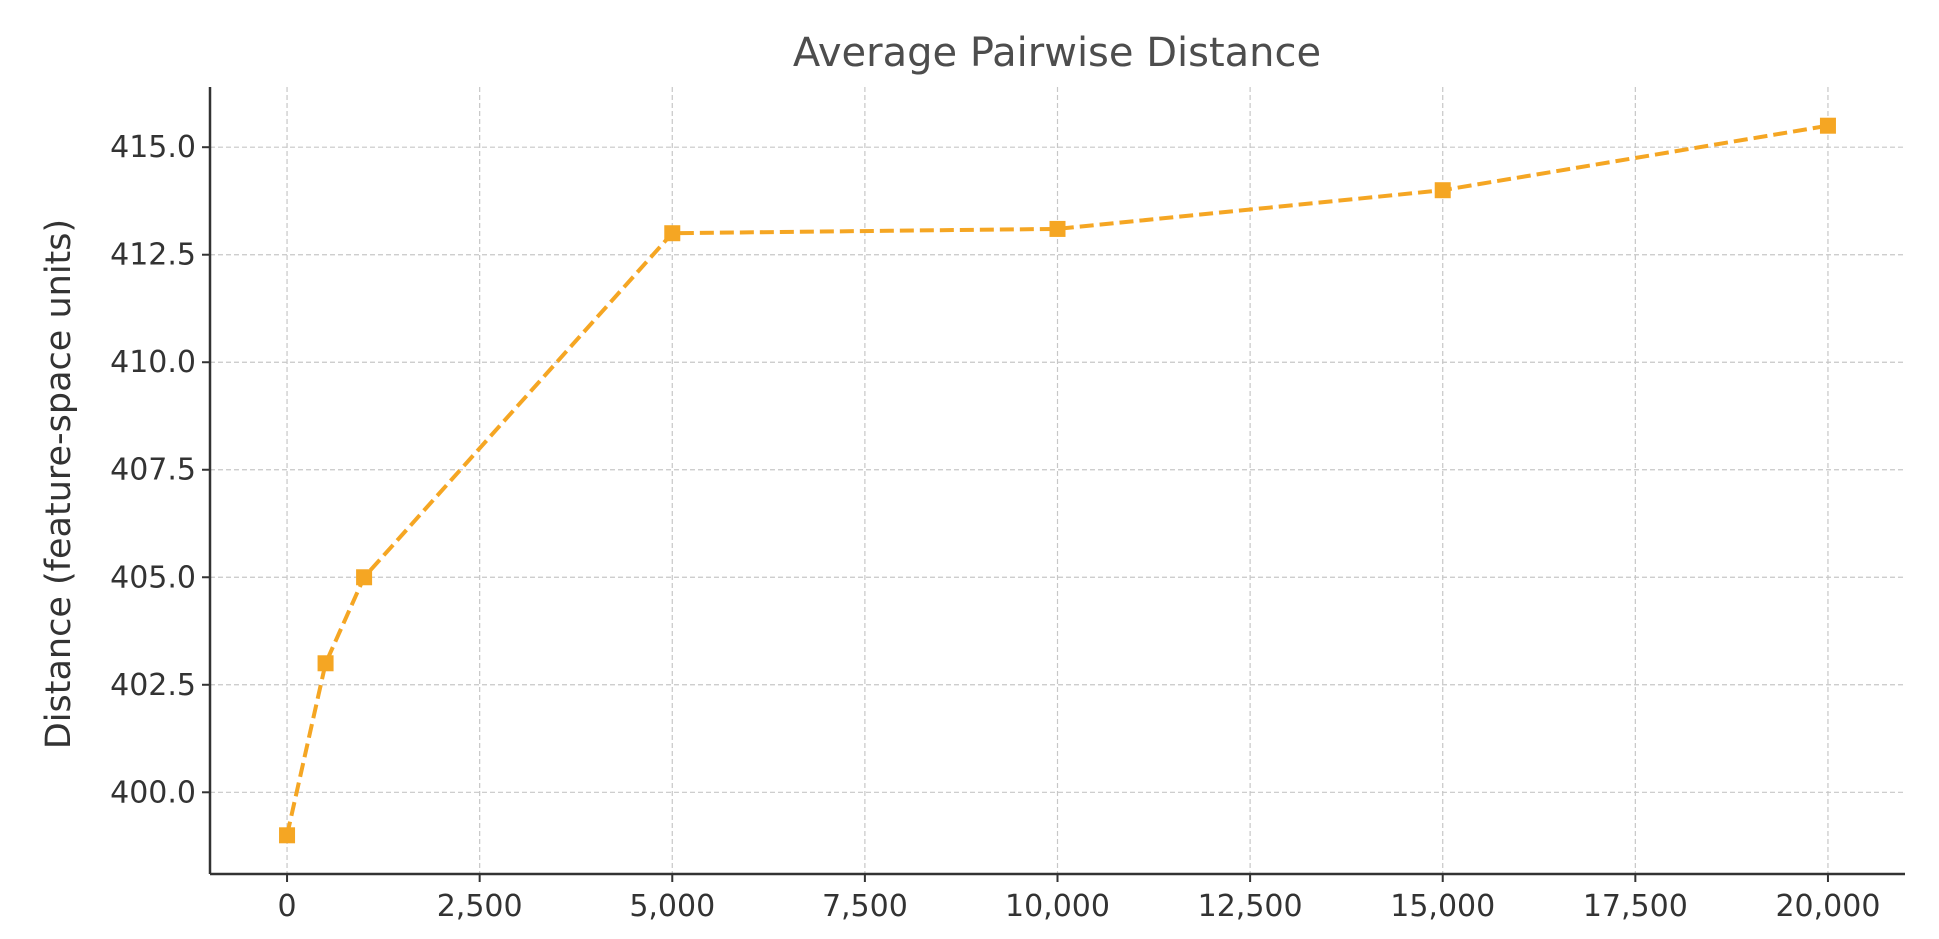 The width and height of the screenshot is (1939, 939). Describe the element at coordinates (153, 147) in the screenshot. I see `y-tick-label: 415.0` at that location.